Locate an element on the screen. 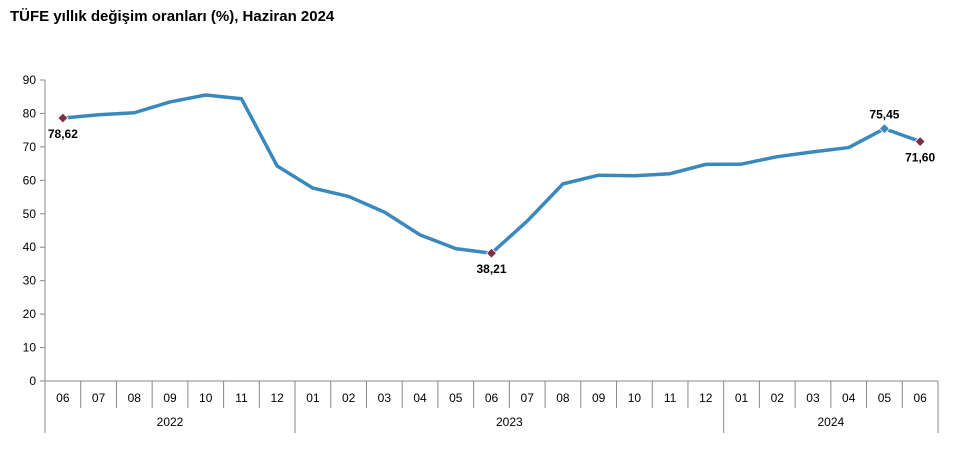 This screenshot has width=977, height=450. x-year-label: 2023 is located at coordinates (509, 422).